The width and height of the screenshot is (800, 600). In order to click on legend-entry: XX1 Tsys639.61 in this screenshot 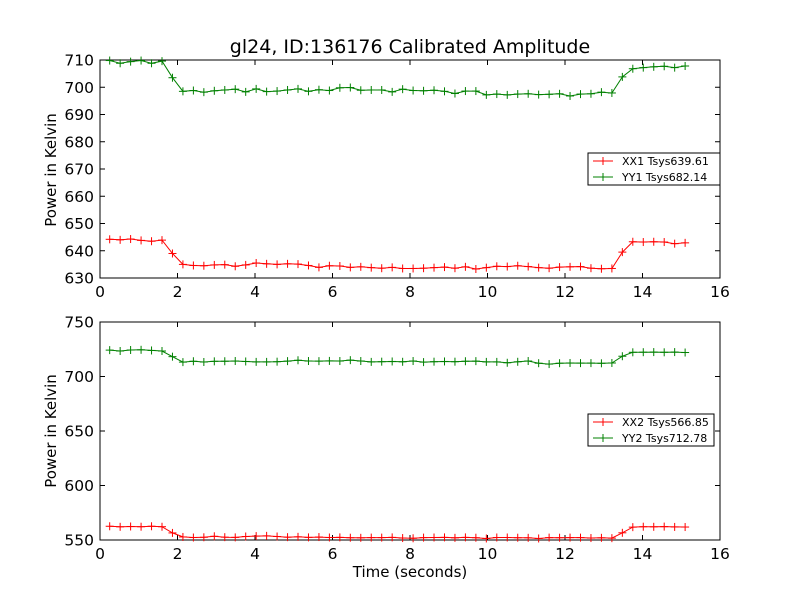, I will do `click(651, 161)`.